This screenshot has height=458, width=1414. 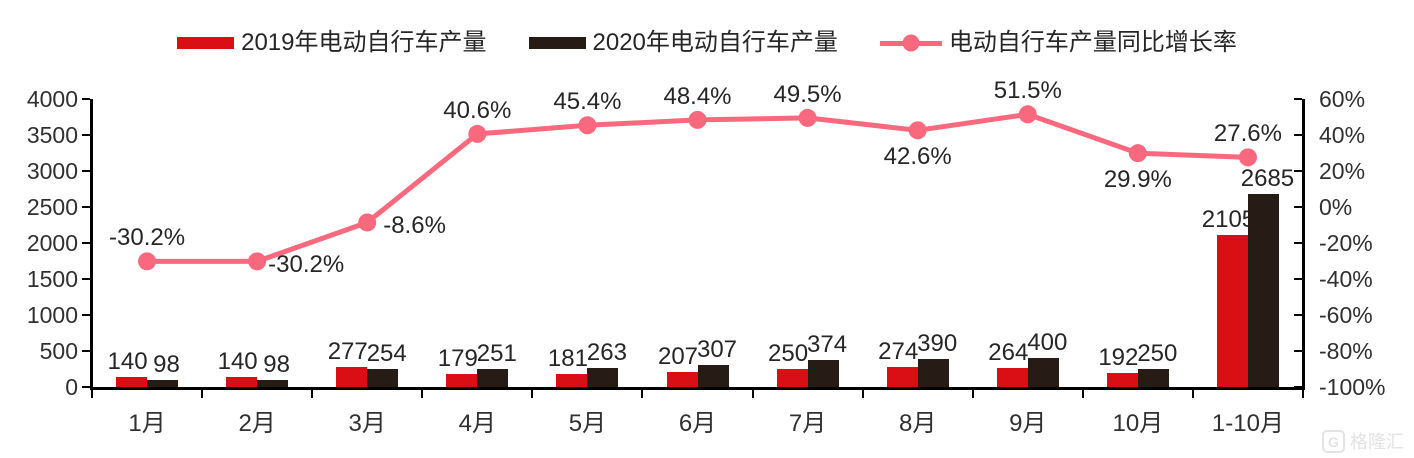 What do you see at coordinates (1118, 358) in the screenshot?
I see `bar-value-label: 192` at bounding box center [1118, 358].